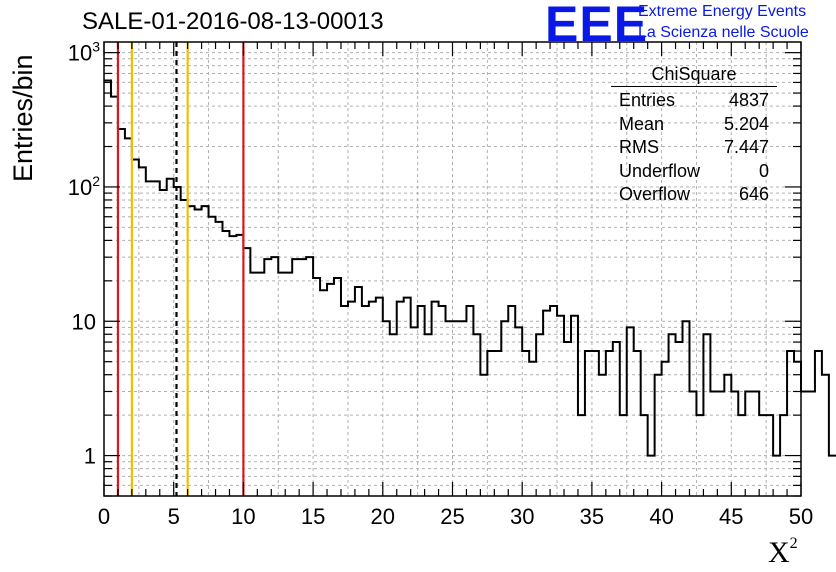 This screenshot has height=572, width=836. I want to click on x-tick-label: 45, so click(731, 516).